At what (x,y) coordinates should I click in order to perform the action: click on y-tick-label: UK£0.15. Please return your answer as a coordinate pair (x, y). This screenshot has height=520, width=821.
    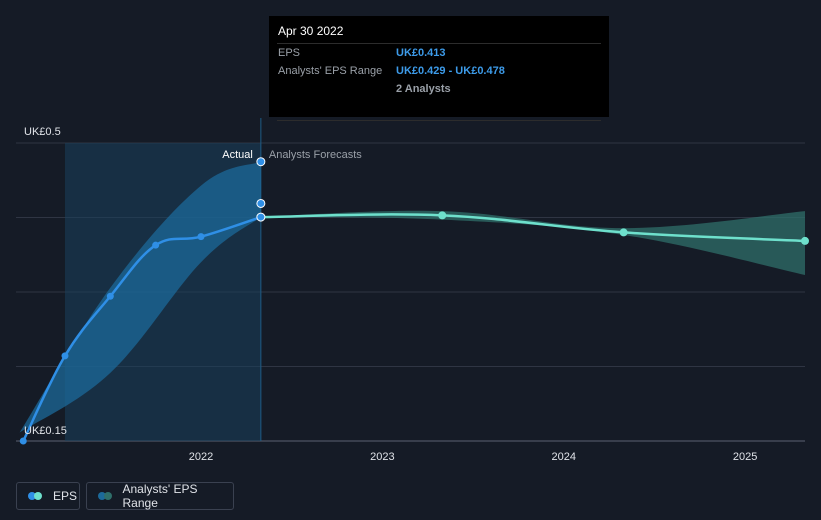
    Looking at the image, I should click on (45, 431).